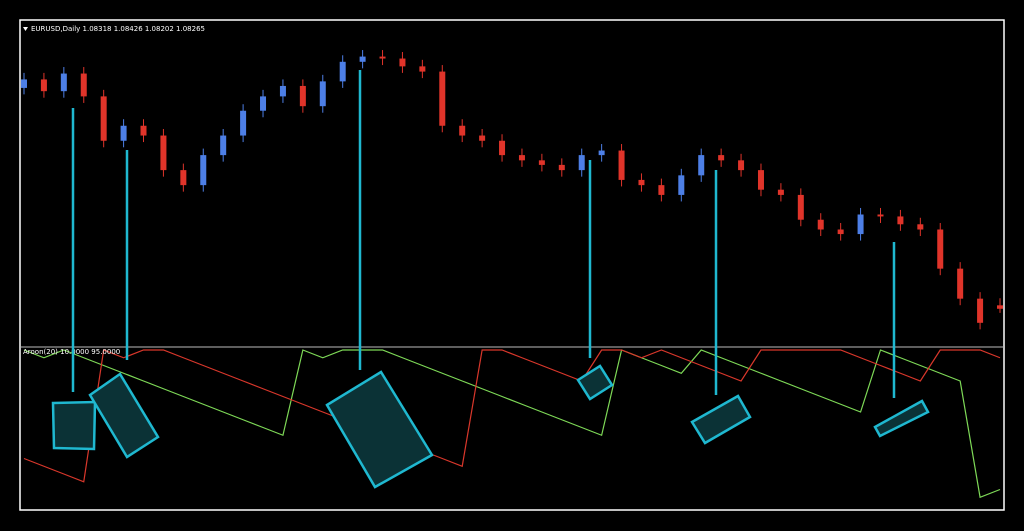 This screenshot has height=531, width=1024. I want to click on collapse-icon, so click(25, 29).